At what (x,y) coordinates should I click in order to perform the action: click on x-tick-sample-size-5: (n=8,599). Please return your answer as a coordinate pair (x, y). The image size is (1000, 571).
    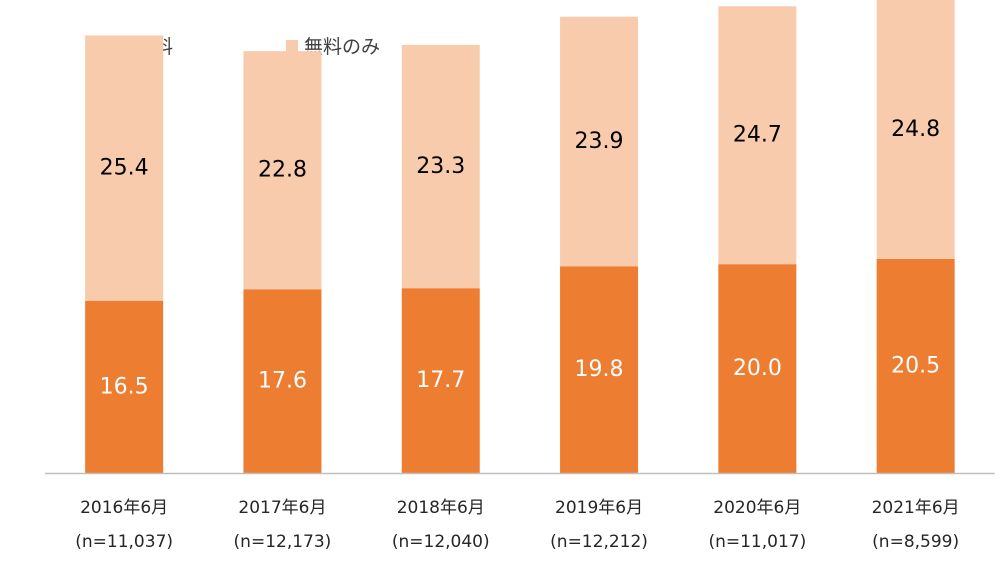
    Looking at the image, I should click on (915, 542).